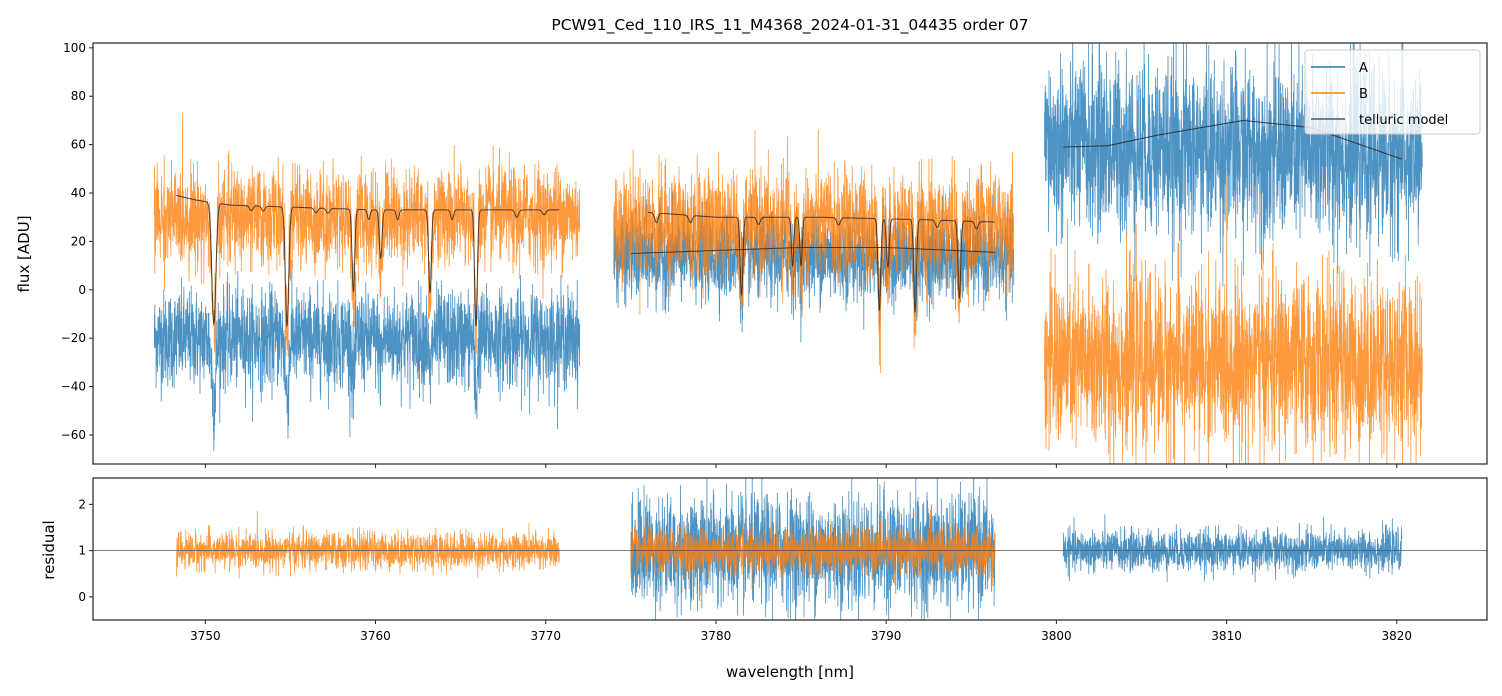  Describe the element at coordinates (73, 387) in the screenshot. I see `flux-y-tick-label: −40` at that location.